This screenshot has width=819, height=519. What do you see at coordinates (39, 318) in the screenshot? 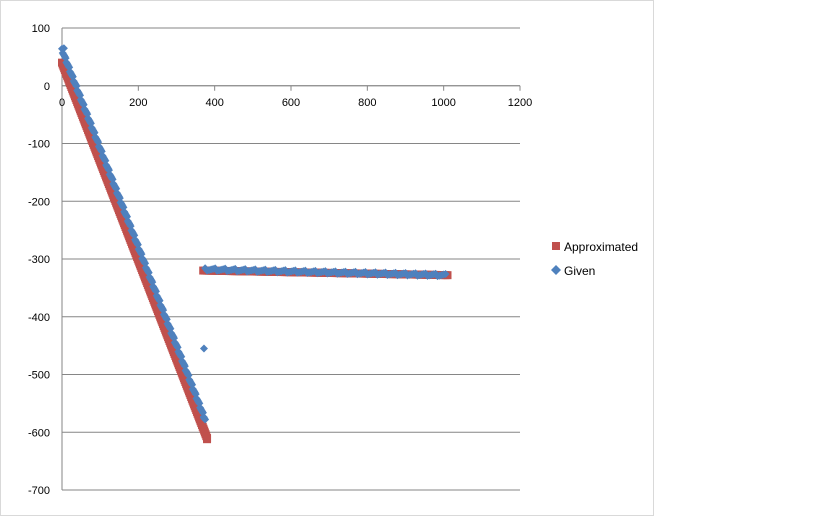
I see `y-tick-label: -400` at bounding box center [39, 318].